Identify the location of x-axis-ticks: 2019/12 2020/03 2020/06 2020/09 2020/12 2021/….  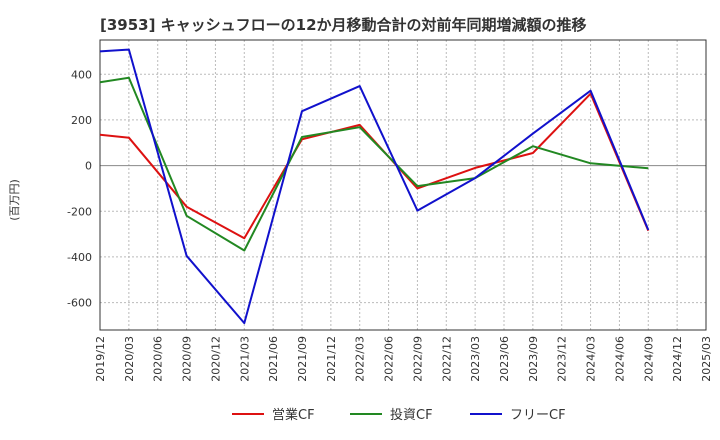
(403, 359).